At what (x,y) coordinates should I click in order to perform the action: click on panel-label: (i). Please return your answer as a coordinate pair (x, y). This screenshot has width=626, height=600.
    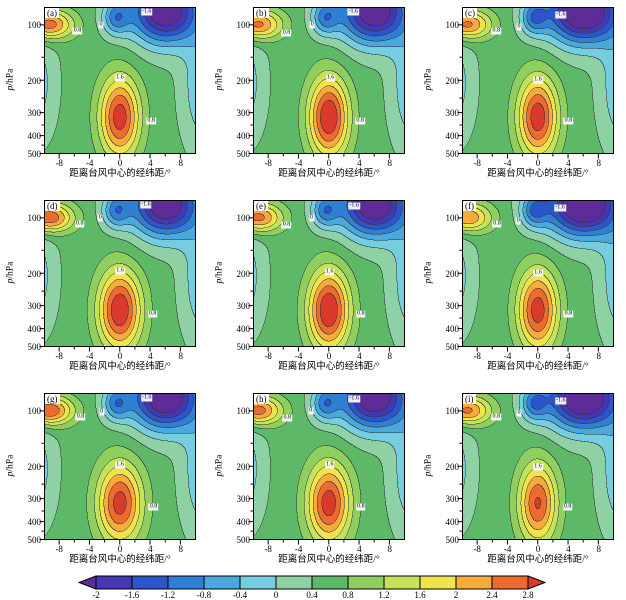
    Looking at the image, I should click on (469, 399).